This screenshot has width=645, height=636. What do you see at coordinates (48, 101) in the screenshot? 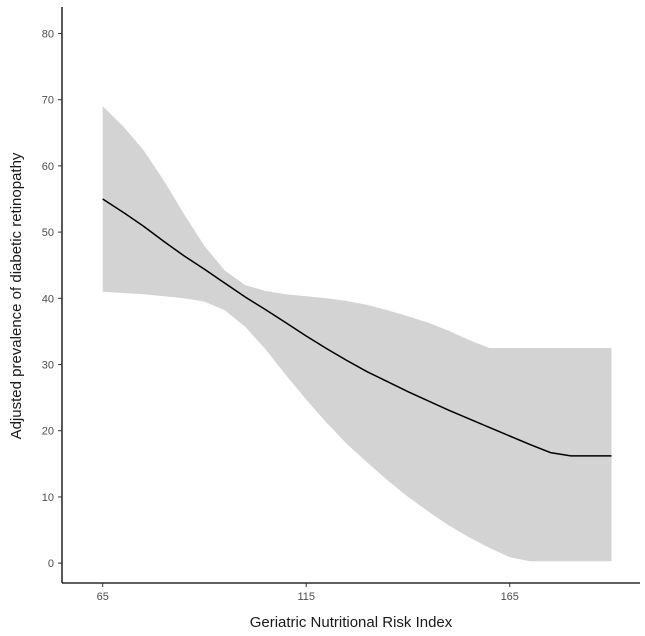
I see `y-tick-label: 70` at bounding box center [48, 101].